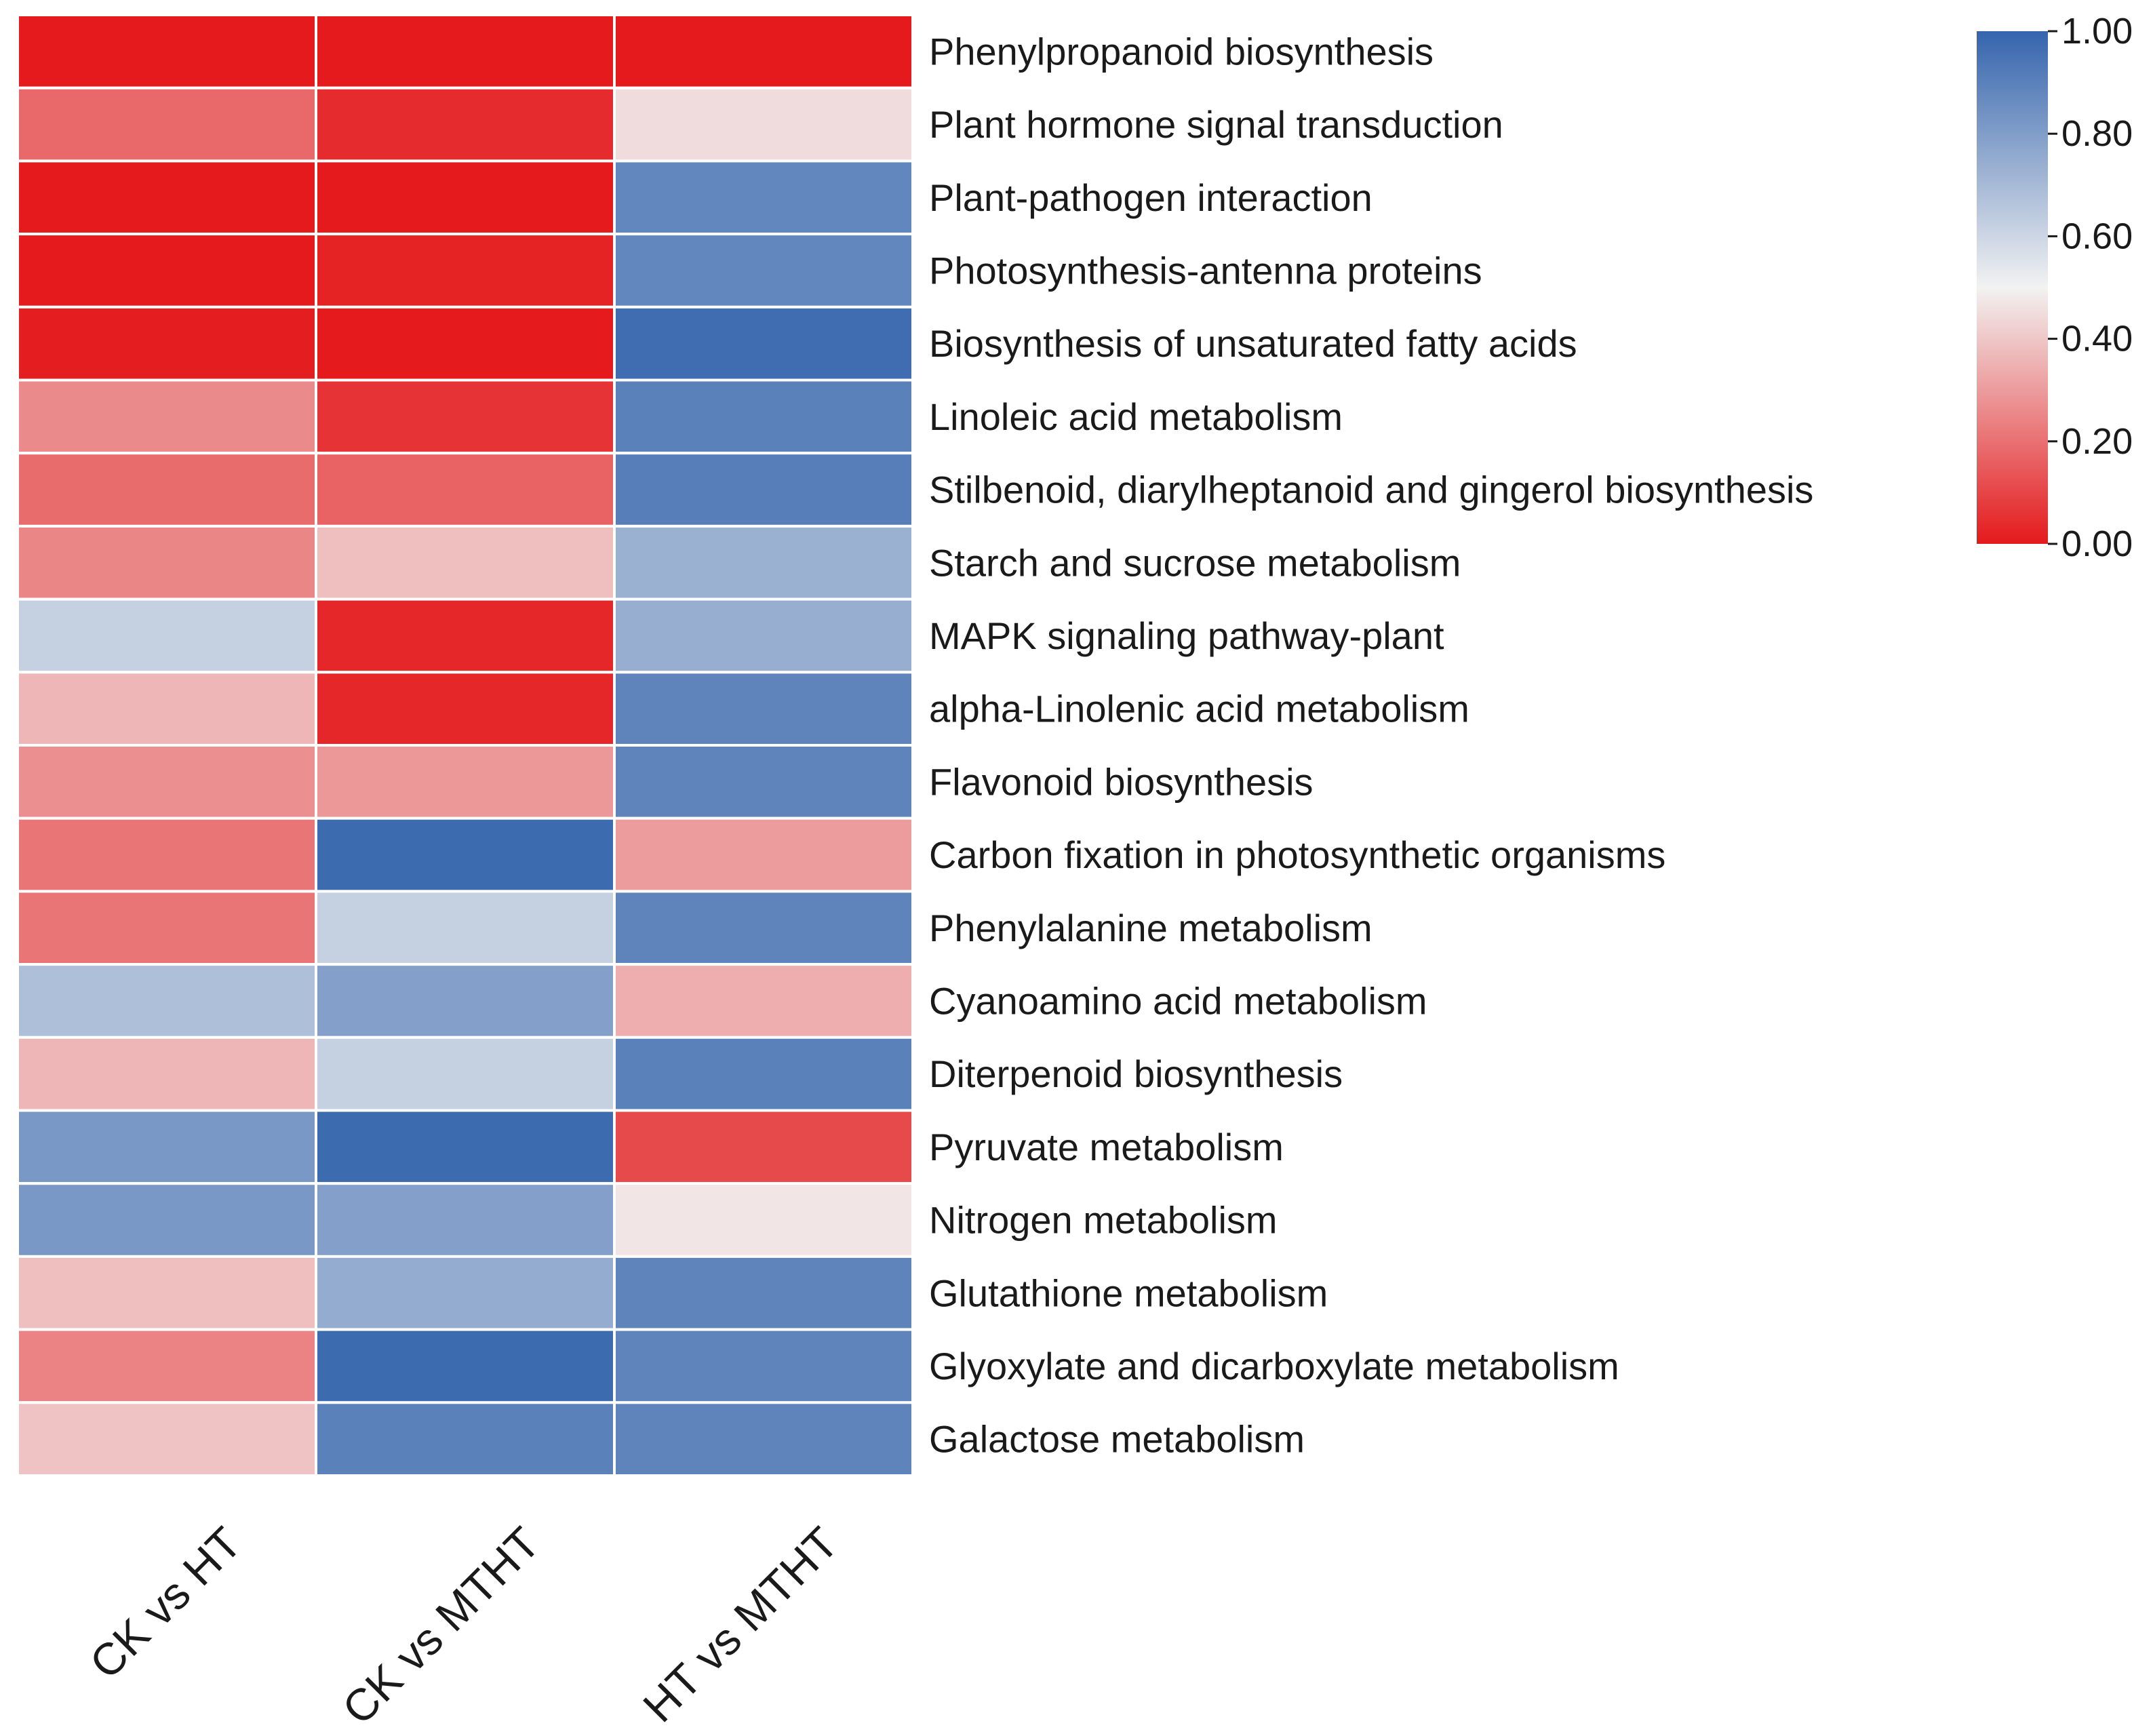  Describe the element at coordinates (763, 1366) in the screenshot. I see `heatmap-cell-glyoxylate-and-dicarboxylate-metabolism-ht-vs-mtht` at that location.